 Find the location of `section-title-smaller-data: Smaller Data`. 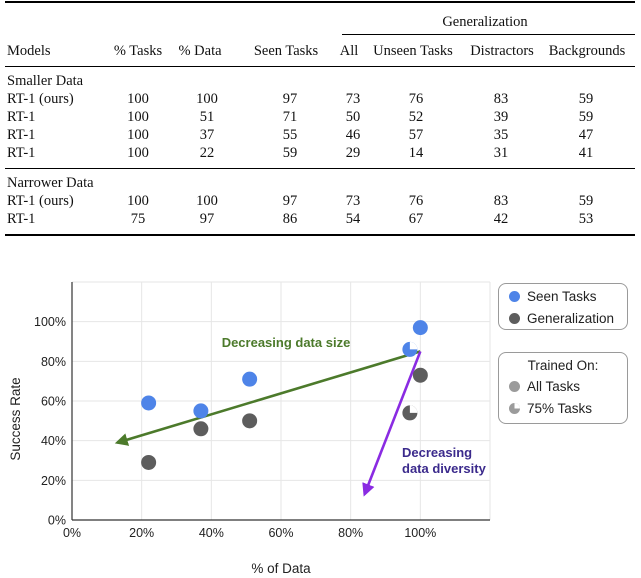

section-title-smaller-data: Smaller Data is located at coordinates (45, 81).